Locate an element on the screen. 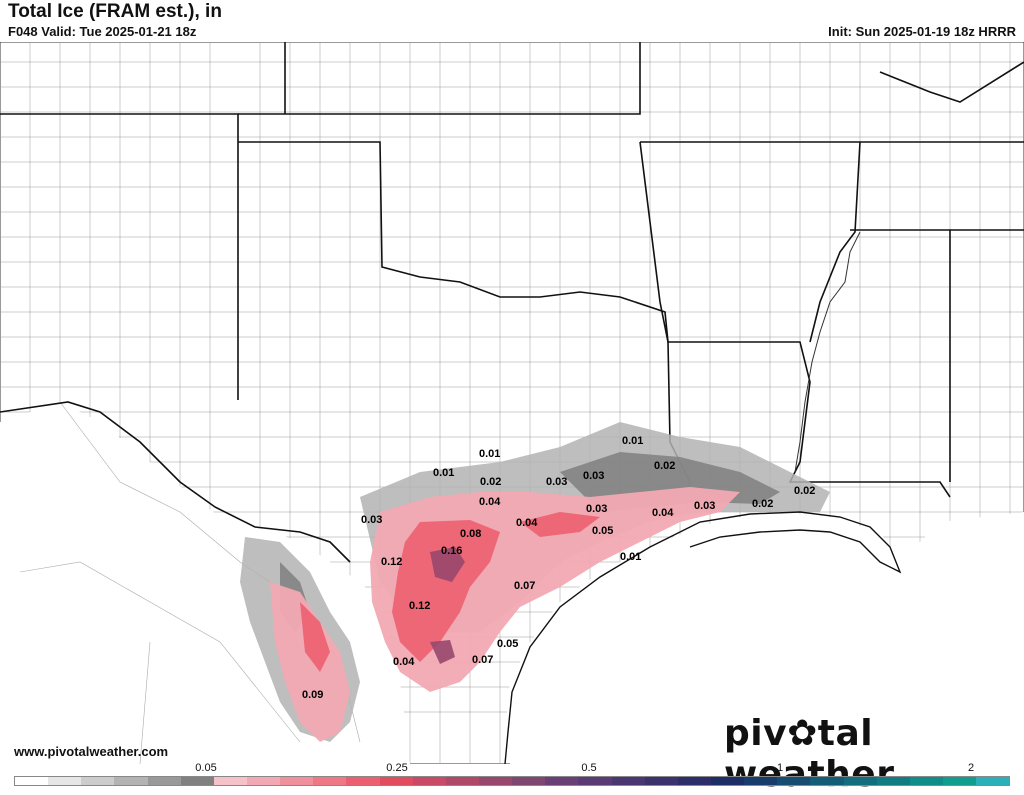 The image size is (1024, 795). valid-time: F048 Valid: Tue 2025-01-21 18z is located at coordinates (102, 31).